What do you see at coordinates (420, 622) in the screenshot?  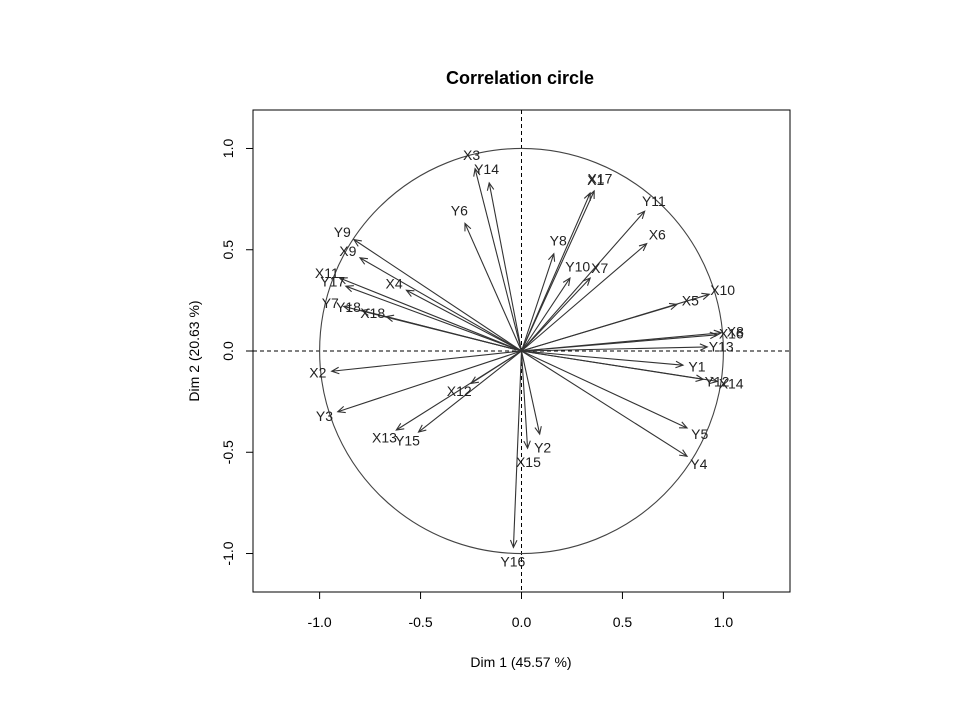 I see `x-tick-label: -0.5` at bounding box center [420, 622].